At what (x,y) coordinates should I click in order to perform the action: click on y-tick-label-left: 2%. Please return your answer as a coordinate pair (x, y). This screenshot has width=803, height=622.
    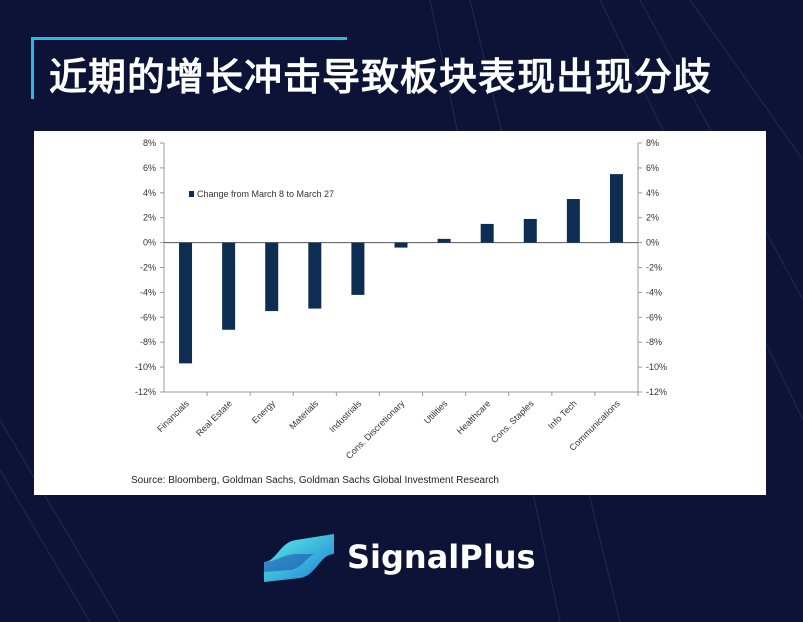
    Looking at the image, I should click on (149, 218).